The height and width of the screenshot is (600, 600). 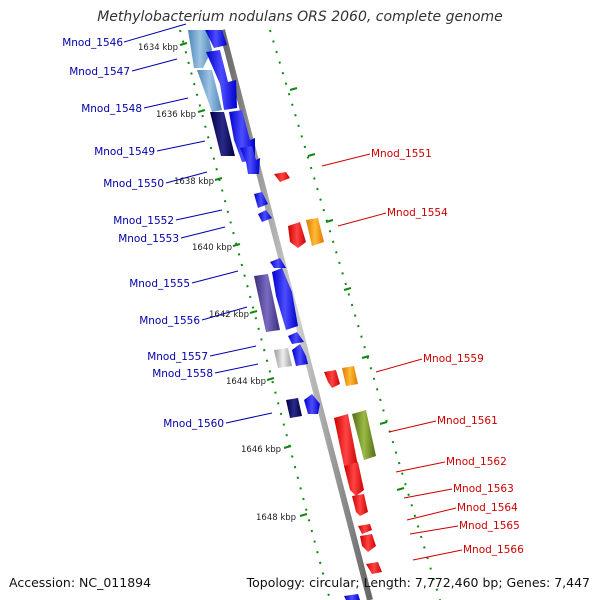 What do you see at coordinates (276, 518) in the screenshot?
I see `kbp-label-1648: 1648 kbp` at bounding box center [276, 518].